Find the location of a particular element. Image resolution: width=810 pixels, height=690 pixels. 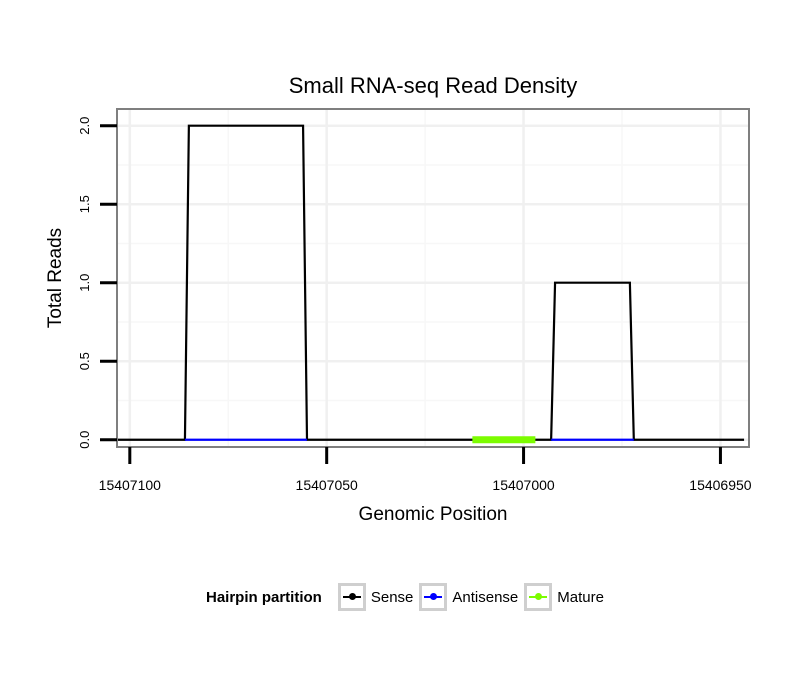

x-axis-label: Genomic Position is located at coordinates (433, 514).